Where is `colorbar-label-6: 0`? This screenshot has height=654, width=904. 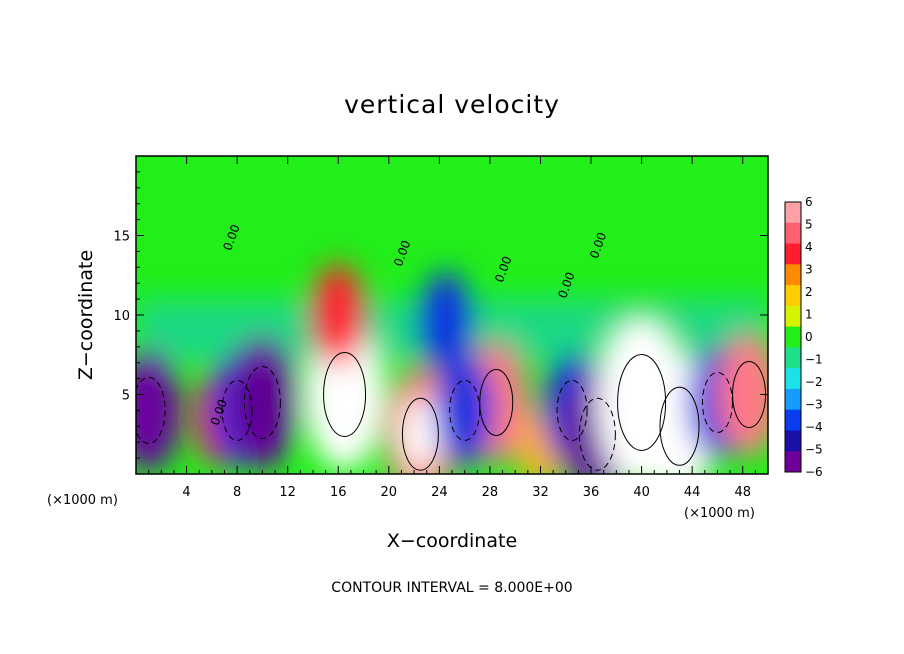
colorbar-label-6: 0 is located at coordinates (809, 337).